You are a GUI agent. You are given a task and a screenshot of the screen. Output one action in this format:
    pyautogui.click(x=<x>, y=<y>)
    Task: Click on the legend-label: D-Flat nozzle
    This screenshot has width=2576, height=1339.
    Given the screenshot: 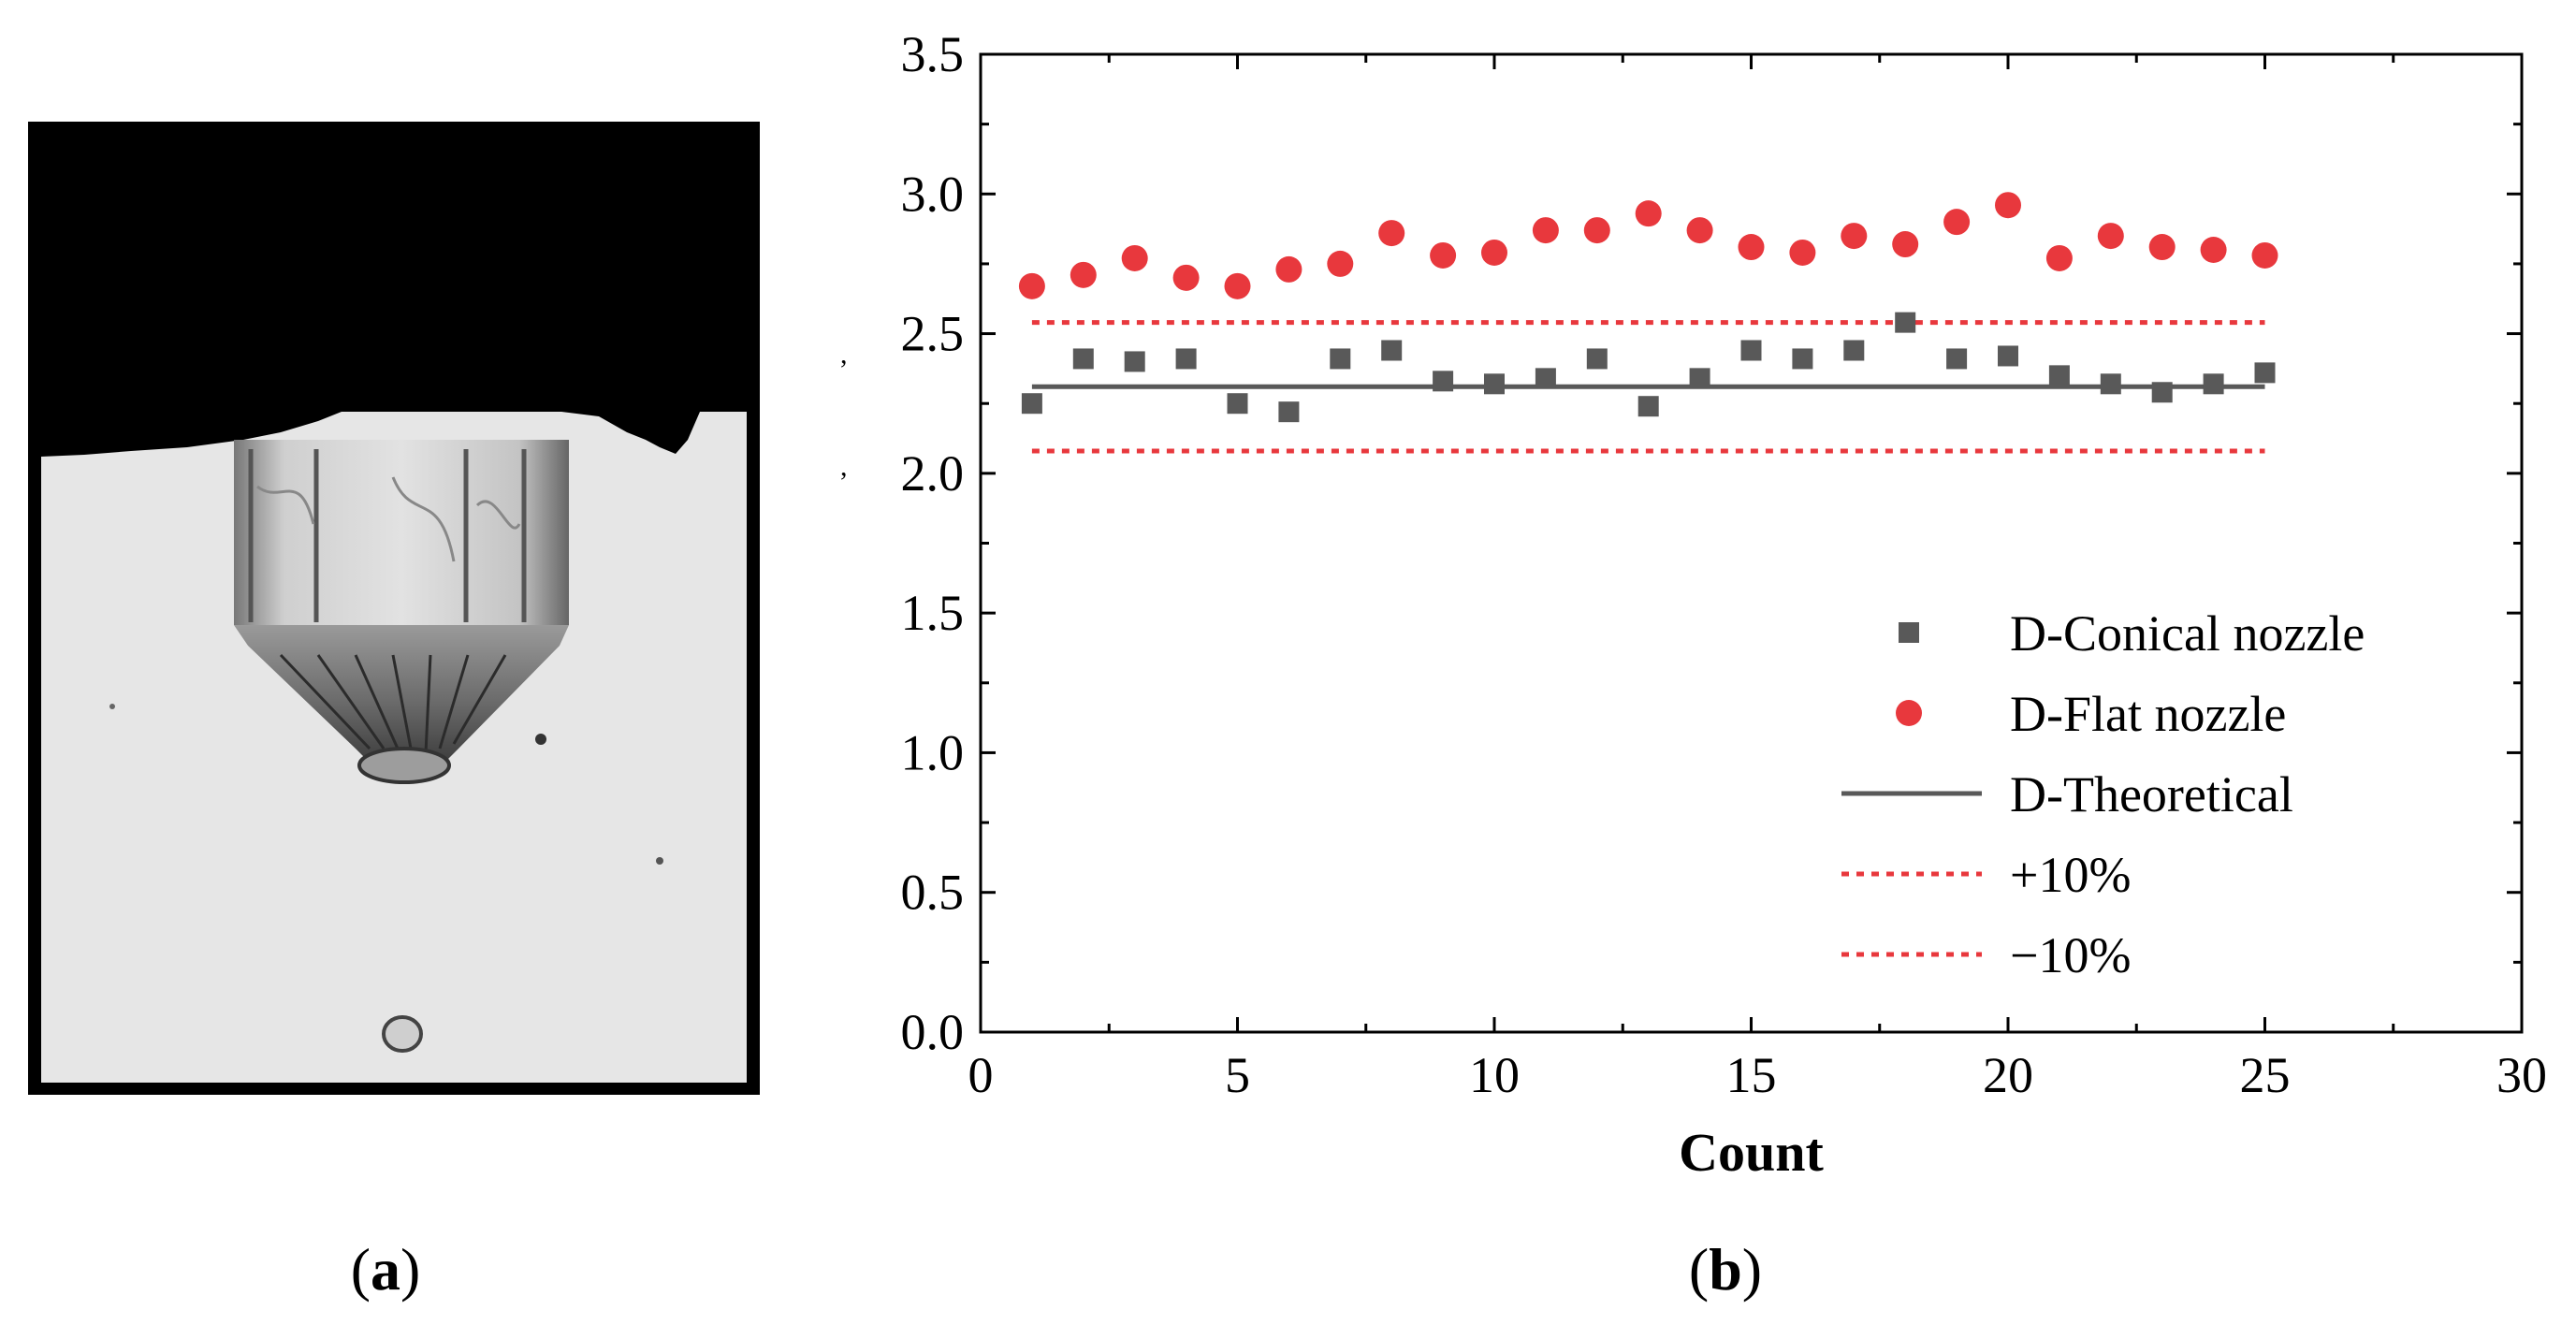 What is the action you would take?
    pyautogui.click(x=2148, y=714)
    